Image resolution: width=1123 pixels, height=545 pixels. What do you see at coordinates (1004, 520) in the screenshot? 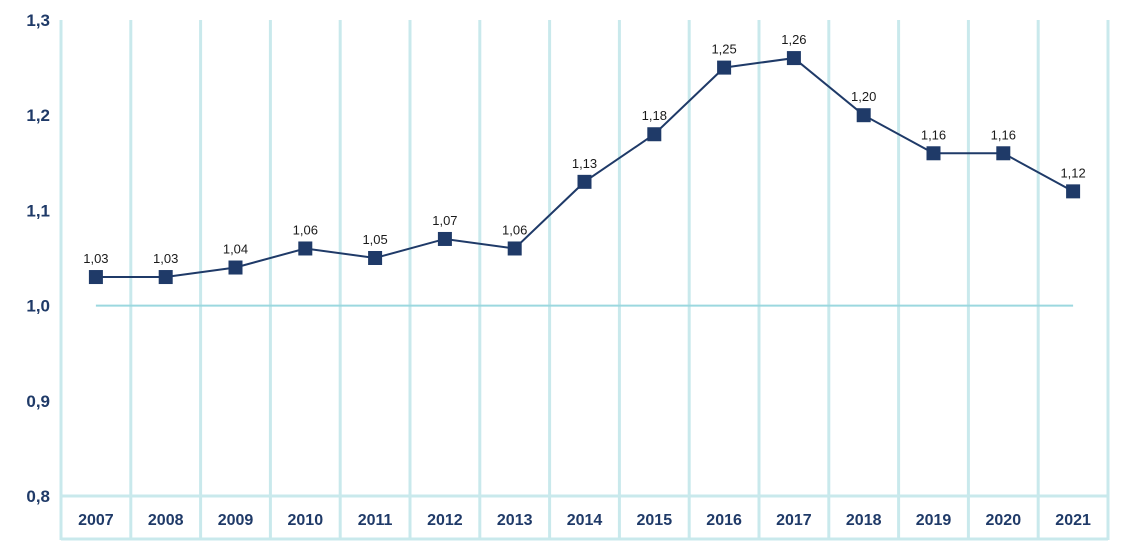
I see `x-tick-label: 2020` at bounding box center [1004, 520].